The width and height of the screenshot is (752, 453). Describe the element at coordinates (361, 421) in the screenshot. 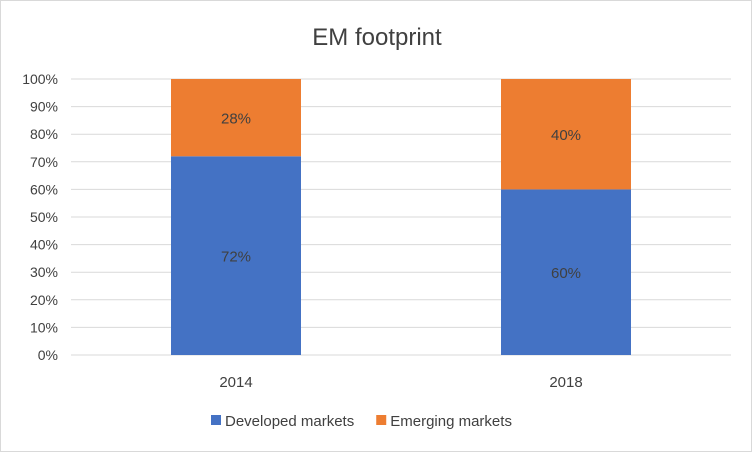

I see `legend: Developed markets Emerging markets` at that location.